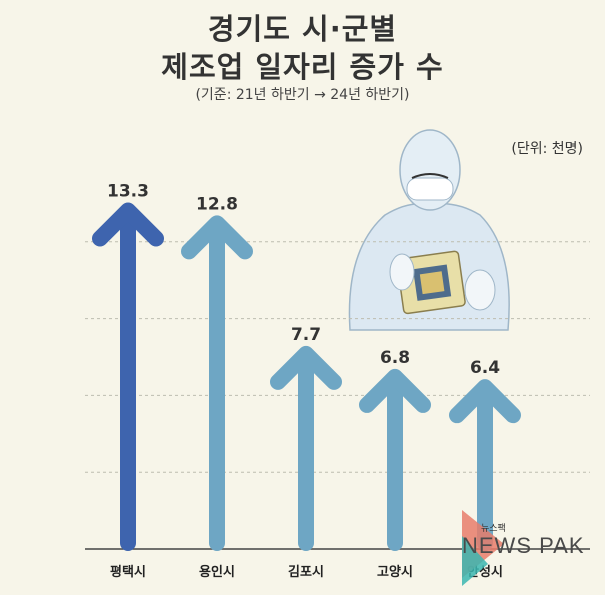 This screenshot has width=605, height=595. What do you see at coordinates (493, 529) in the screenshot?
I see `logo-small-text: 뉴스팩` at bounding box center [493, 529].